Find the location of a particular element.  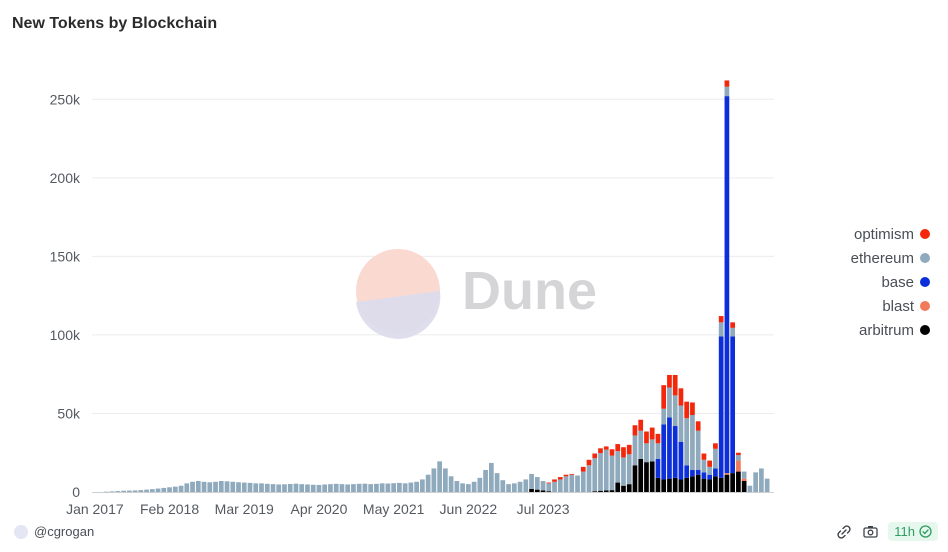

author-credit: @cgrogan is located at coordinates (54, 531).